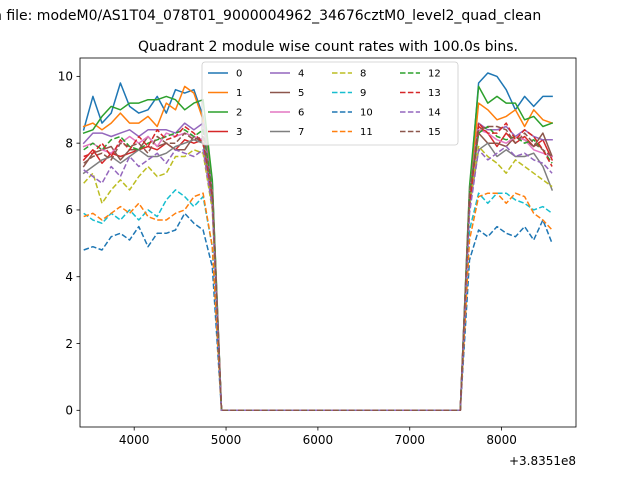 This screenshot has width=640, height=480. What do you see at coordinates (301, 113) in the screenshot?
I see `legend-label: 6` at bounding box center [301, 113].